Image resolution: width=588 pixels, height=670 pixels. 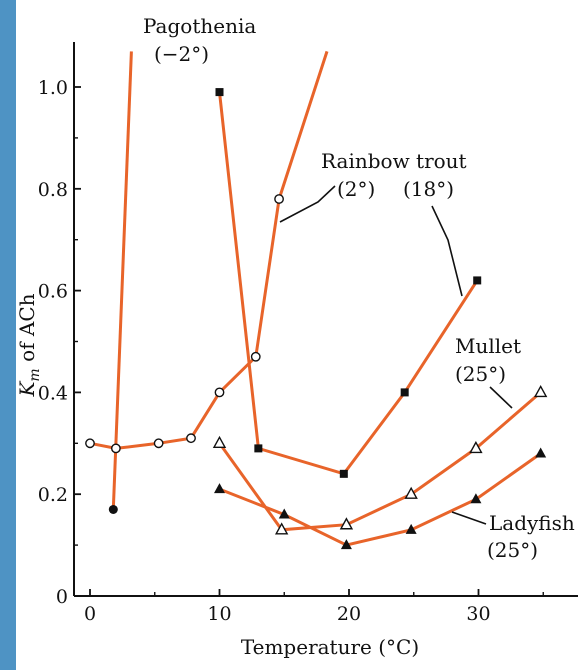 What do you see at coordinates (181, 54) in the screenshot?
I see `annotation-pagothenia-temp: (−2°)` at bounding box center [181, 54].